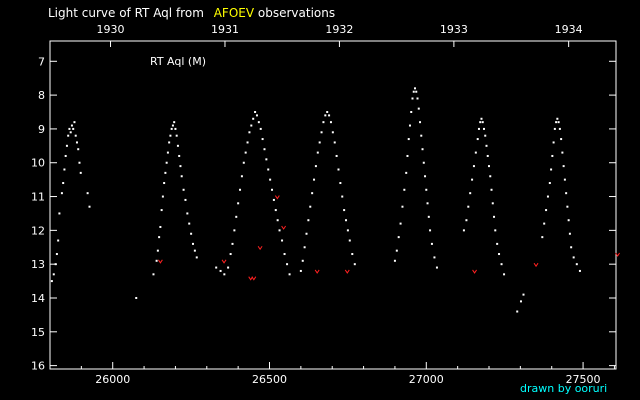 This screenshot has width=640, height=400. I want to click on y-tick-label: 12, so click(38, 230).